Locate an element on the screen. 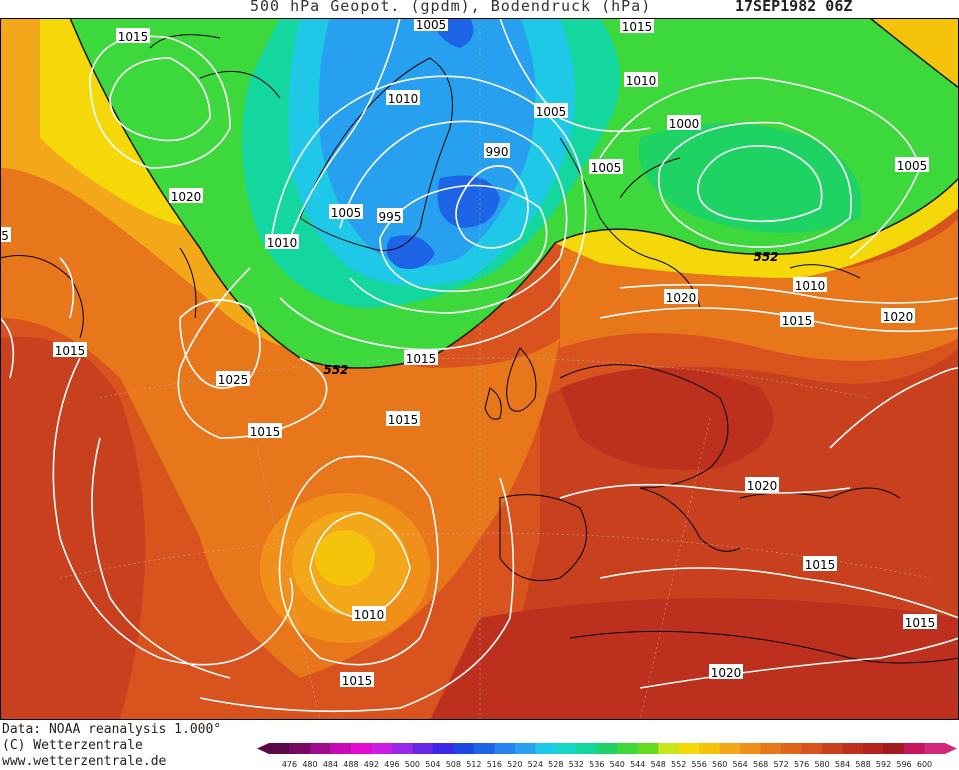 Image resolution: width=959 pixels, height=770 pixels. fill-blue-low-b is located at coordinates (410, 252).